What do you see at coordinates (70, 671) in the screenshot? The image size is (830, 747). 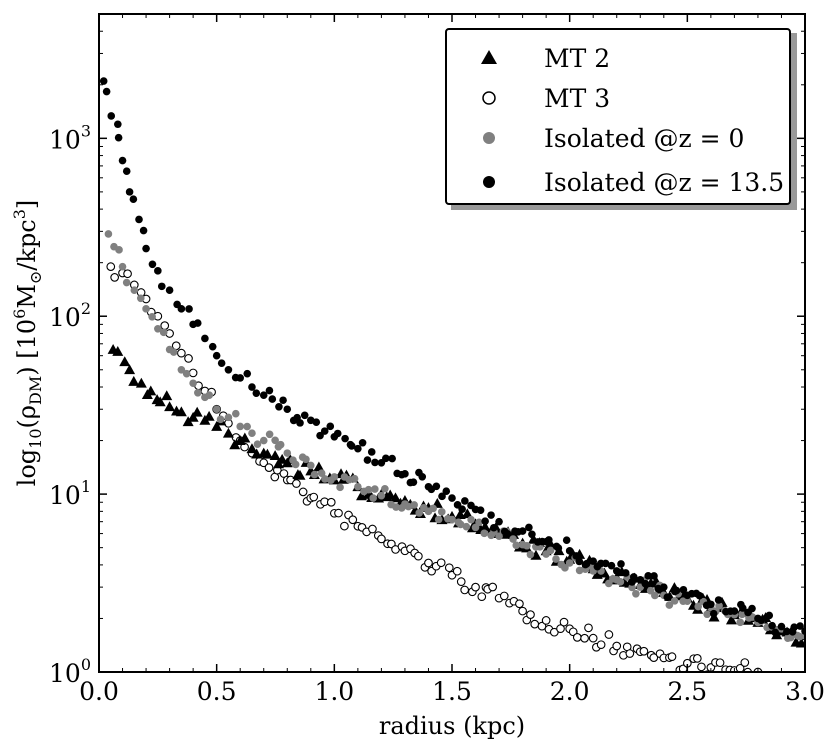 I see `y-tick-label: 10⁰` at bounding box center [70, 671].